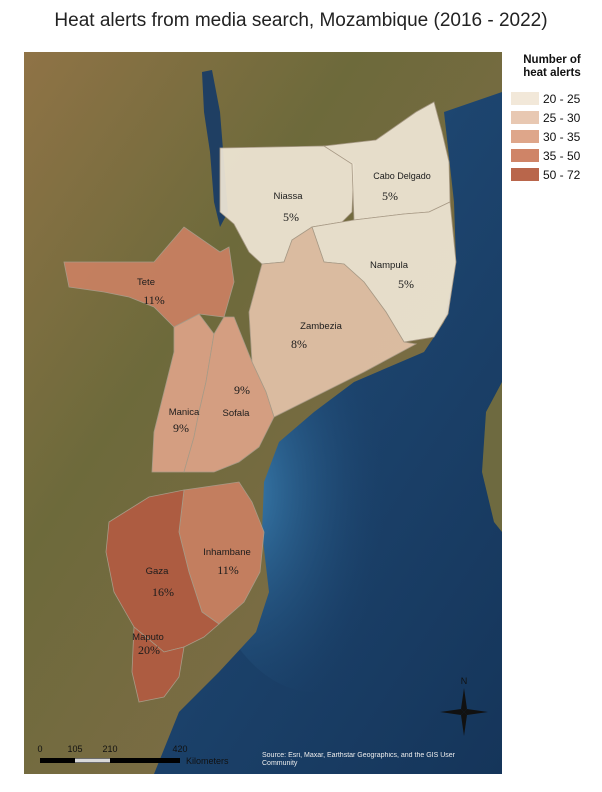 This screenshot has height=792, width=602. What do you see at coordinates (291, 217) in the screenshot?
I see `pct-niassa: 5%` at bounding box center [291, 217].